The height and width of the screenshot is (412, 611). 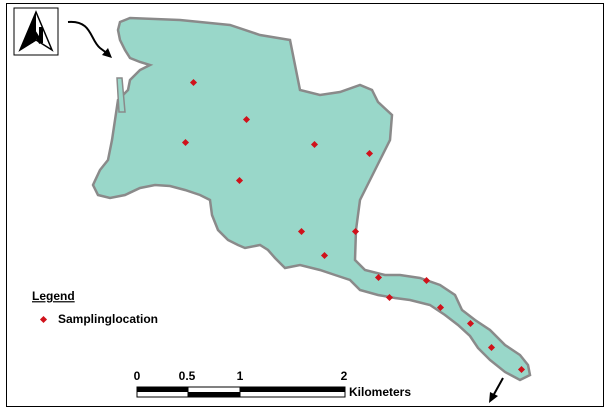 What do you see at coordinates (108, 319) in the screenshot?
I see `legend-item: Samplinglocation` at bounding box center [108, 319].